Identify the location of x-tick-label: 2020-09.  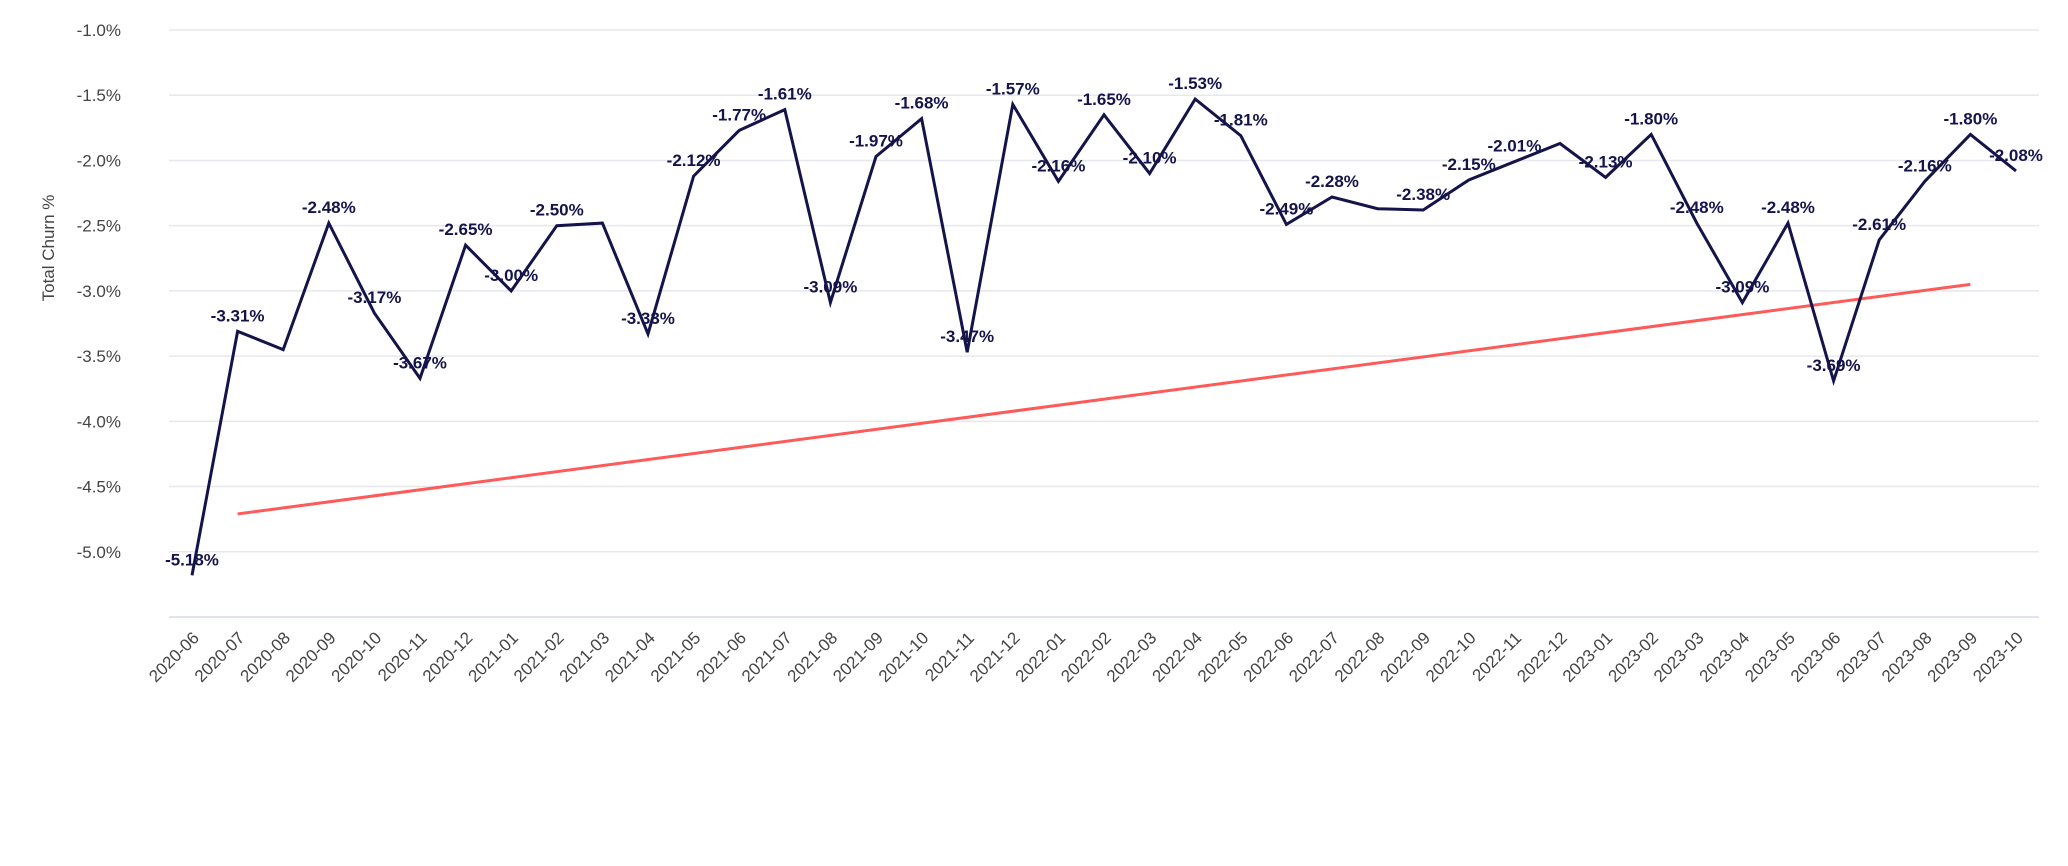
(311, 657).